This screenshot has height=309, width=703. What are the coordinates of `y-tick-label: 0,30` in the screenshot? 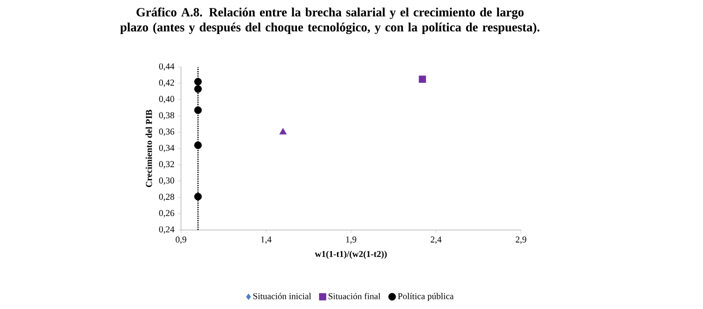 It's located at (166, 181).